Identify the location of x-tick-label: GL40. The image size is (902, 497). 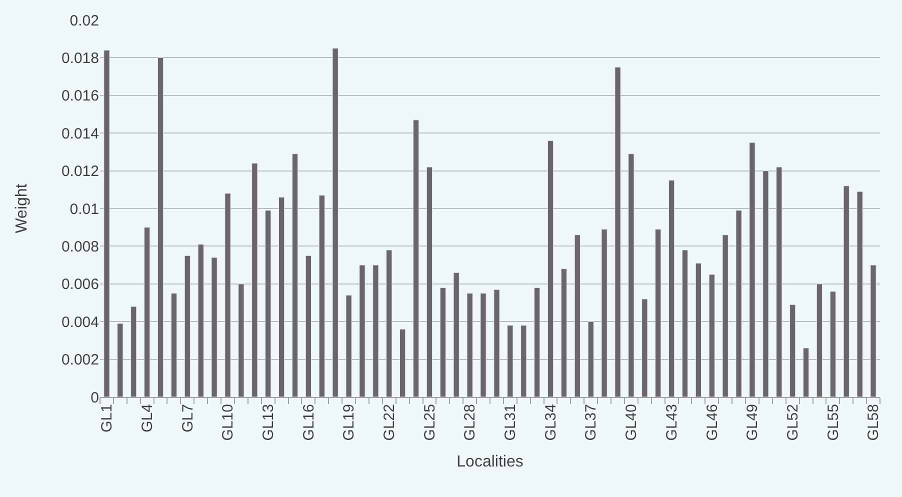
(631, 422).